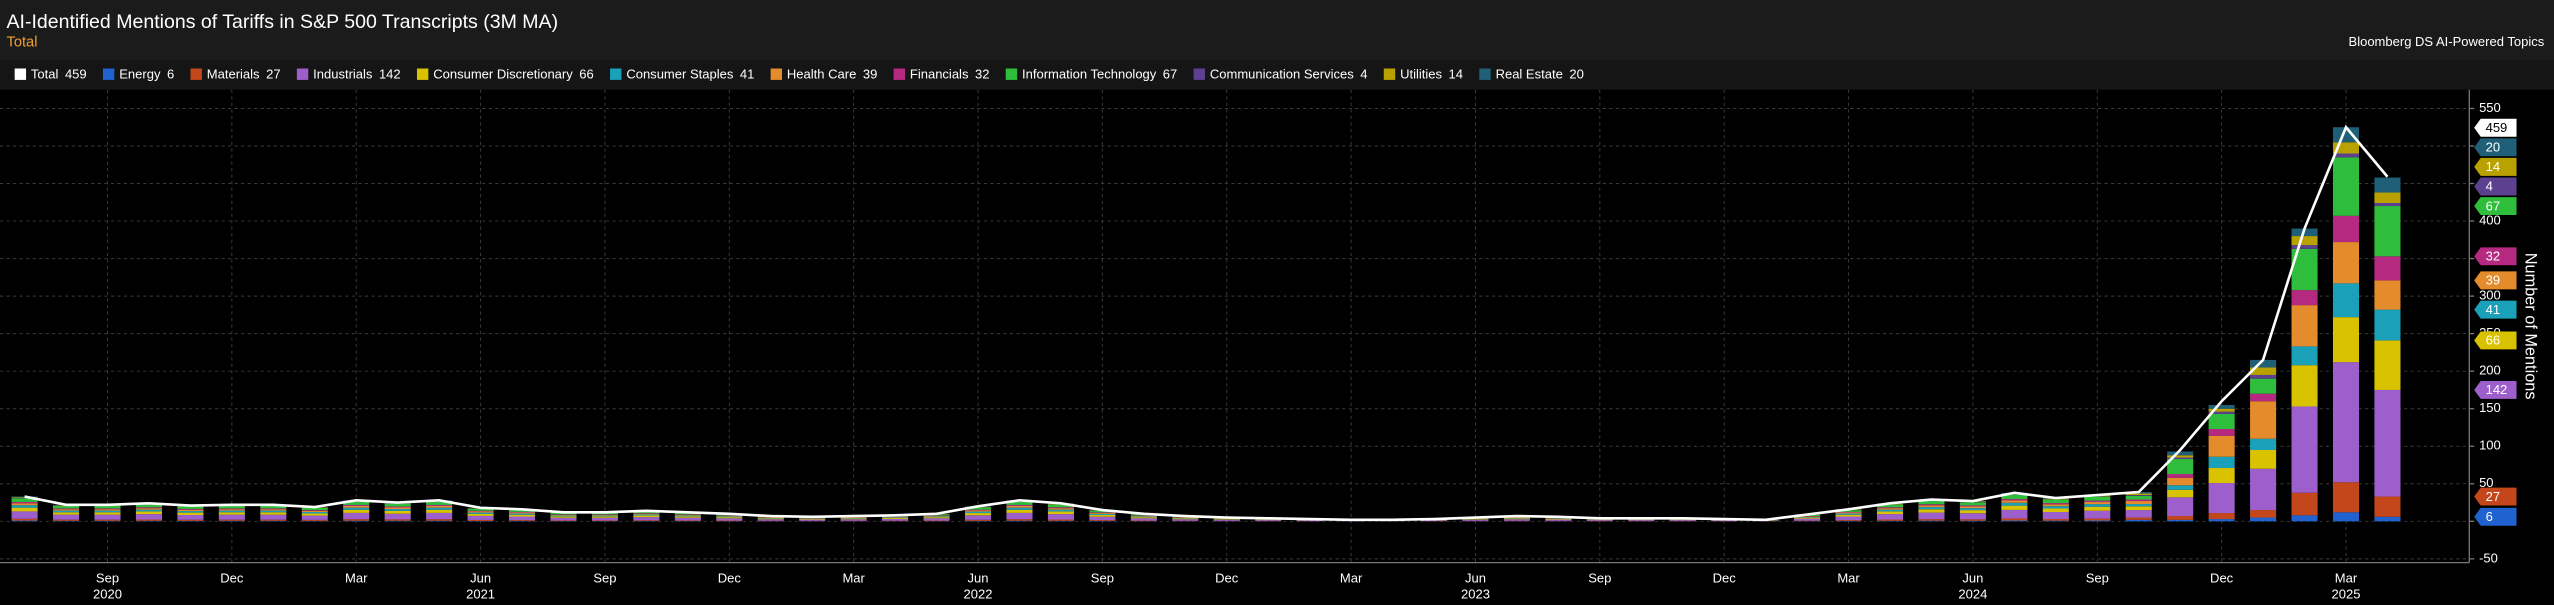 The width and height of the screenshot is (2554, 605). I want to click on legend-value: 27, so click(273, 73).